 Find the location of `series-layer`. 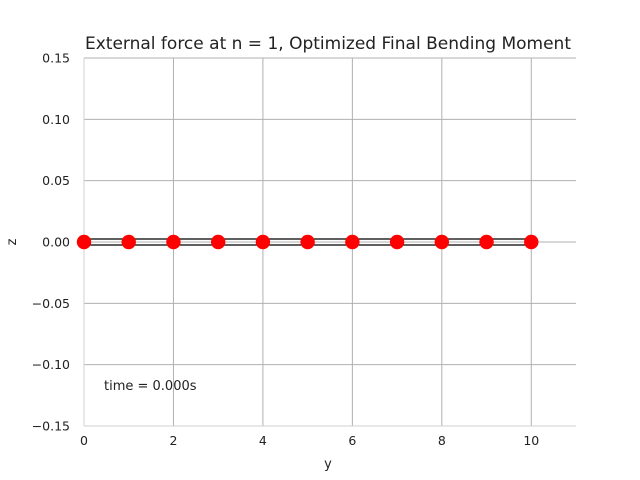

series-layer is located at coordinates (307, 242).